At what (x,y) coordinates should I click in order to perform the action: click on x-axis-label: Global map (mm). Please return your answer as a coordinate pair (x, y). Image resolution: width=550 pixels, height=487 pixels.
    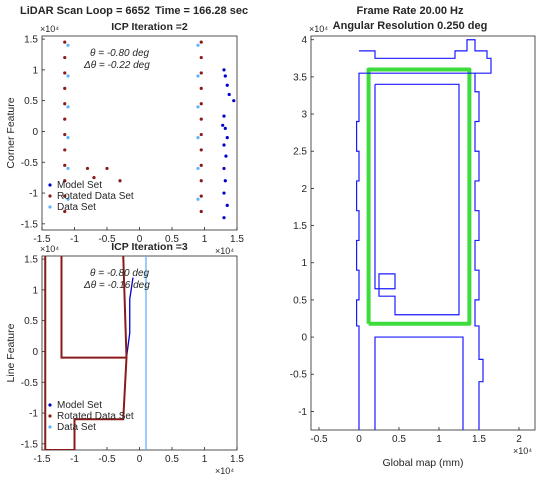
    Looking at the image, I should click on (422, 463).